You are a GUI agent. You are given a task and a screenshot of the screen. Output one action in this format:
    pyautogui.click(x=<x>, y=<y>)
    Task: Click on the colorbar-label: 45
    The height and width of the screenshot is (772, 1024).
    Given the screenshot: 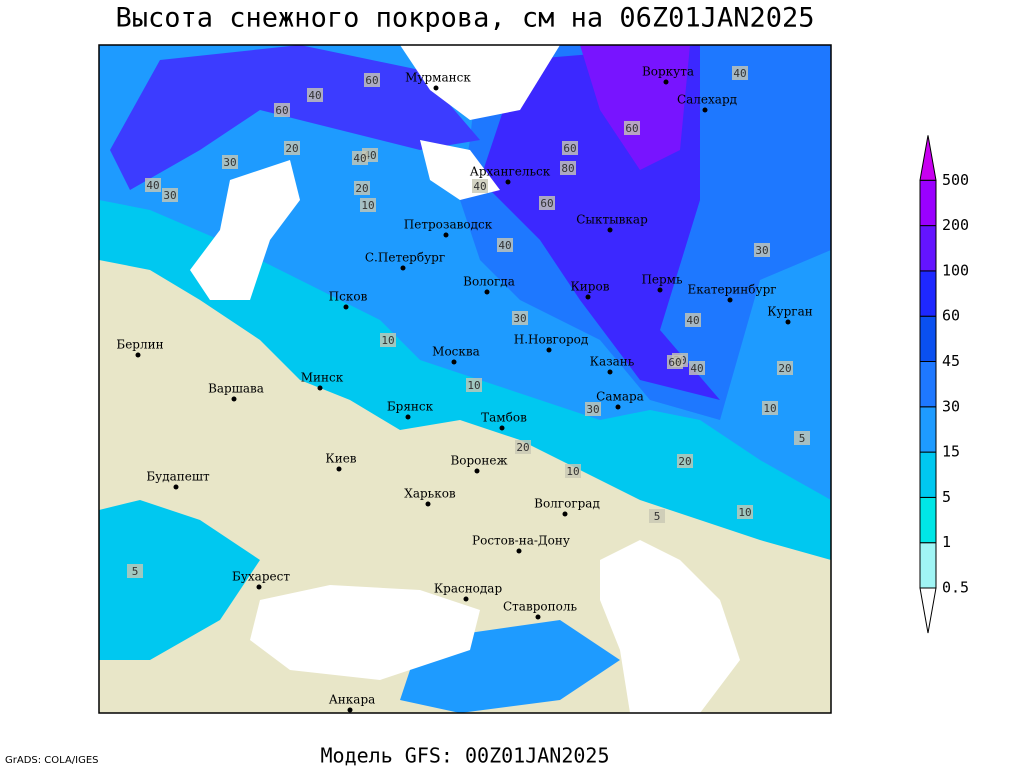 What is the action you would take?
    pyautogui.click(x=951, y=361)
    